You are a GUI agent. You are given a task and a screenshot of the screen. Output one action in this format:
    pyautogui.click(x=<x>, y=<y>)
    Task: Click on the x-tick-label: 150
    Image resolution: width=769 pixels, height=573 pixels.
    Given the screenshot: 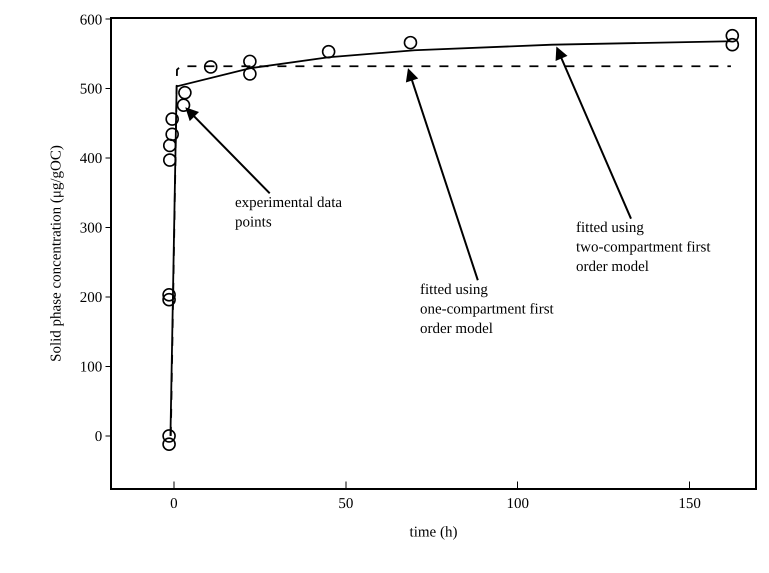 What is the action you would take?
    pyautogui.click(x=689, y=504)
    